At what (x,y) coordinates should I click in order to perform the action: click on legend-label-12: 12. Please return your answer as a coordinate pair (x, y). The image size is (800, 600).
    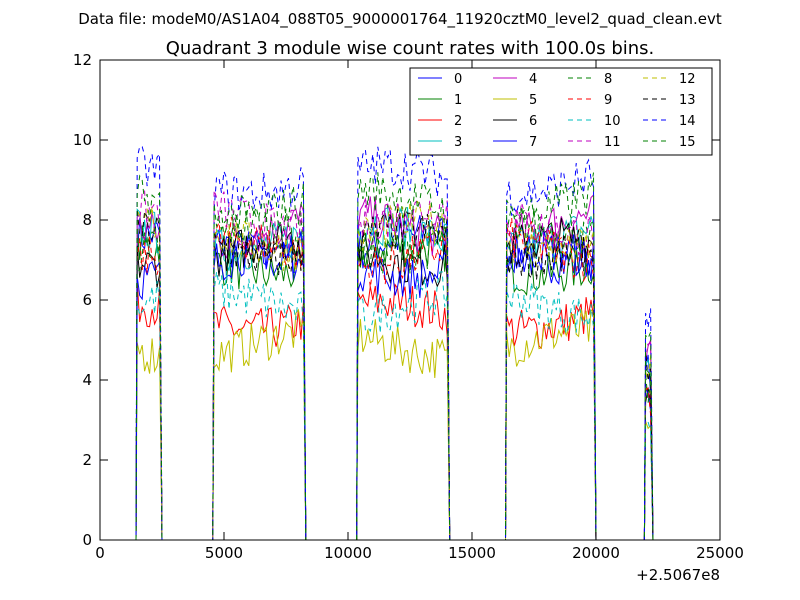
    Looking at the image, I should click on (687, 79).